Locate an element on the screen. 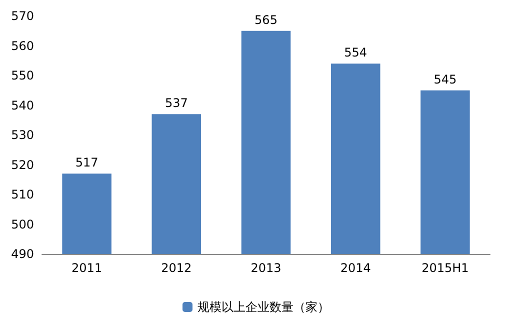 This screenshot has width=512, height=332. x-tick-label: 2015H1 is located at coordinates (445, 268).